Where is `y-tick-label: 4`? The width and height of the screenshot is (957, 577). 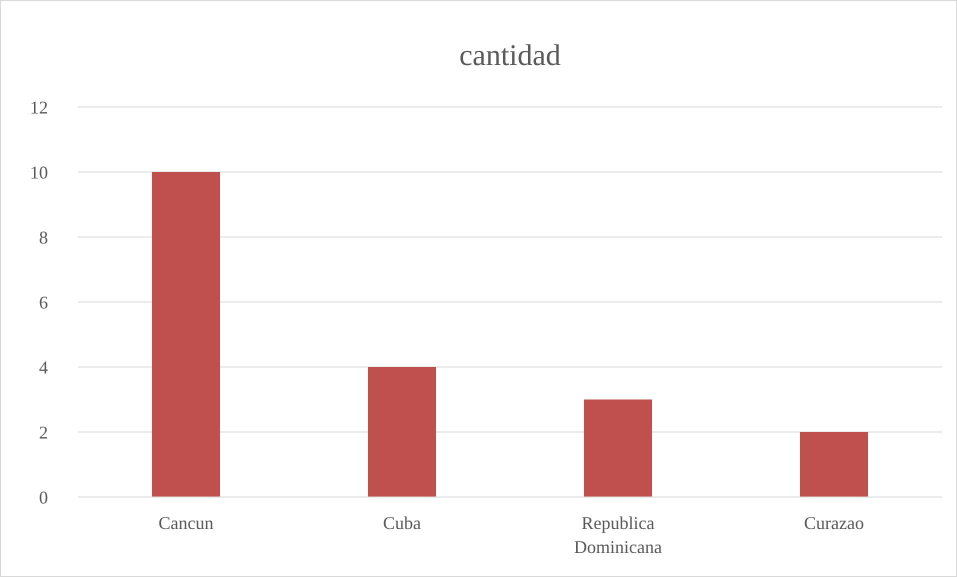 y-tick-label: 4 is located at coordinates (43, 367).